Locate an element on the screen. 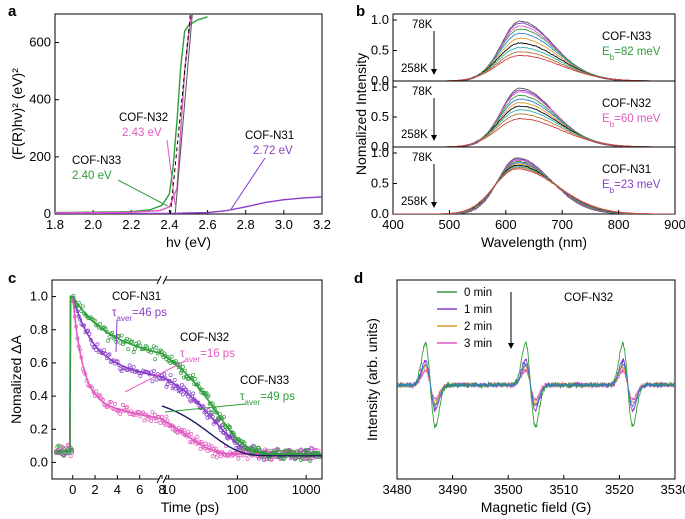 The image size is (685, 519). tau-value-c: =46 ps is located at coordinates (149, 313).